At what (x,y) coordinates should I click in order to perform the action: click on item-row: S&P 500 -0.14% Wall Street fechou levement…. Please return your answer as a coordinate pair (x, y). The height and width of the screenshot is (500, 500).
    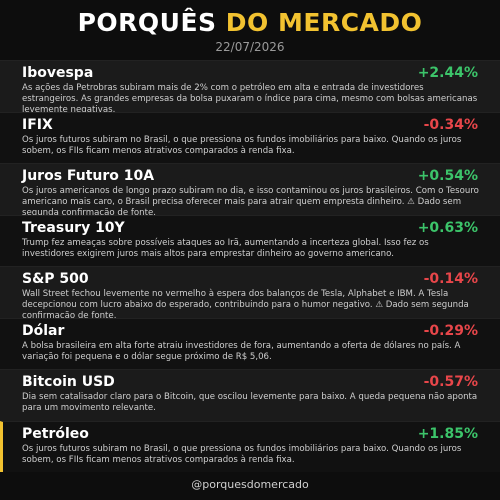
    Looking at the image, I should click on (250, 293).